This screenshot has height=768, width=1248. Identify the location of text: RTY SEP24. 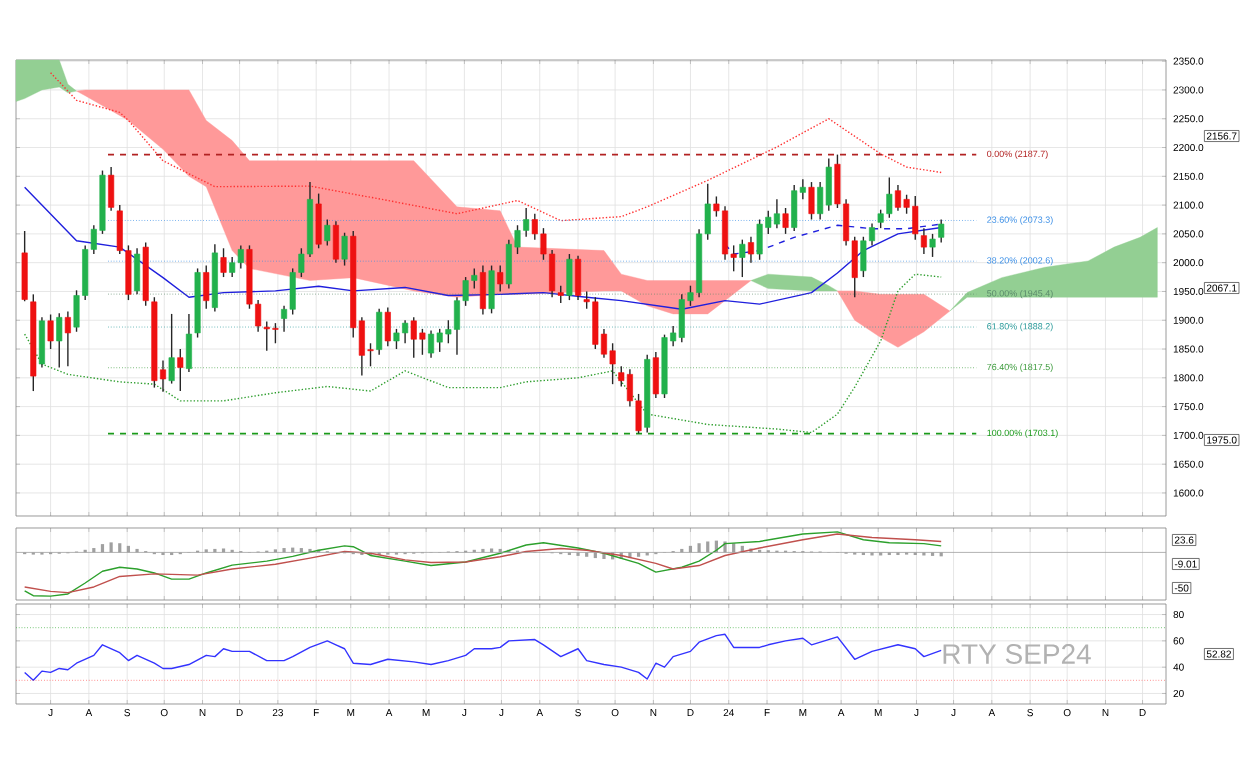
(1017, 654).